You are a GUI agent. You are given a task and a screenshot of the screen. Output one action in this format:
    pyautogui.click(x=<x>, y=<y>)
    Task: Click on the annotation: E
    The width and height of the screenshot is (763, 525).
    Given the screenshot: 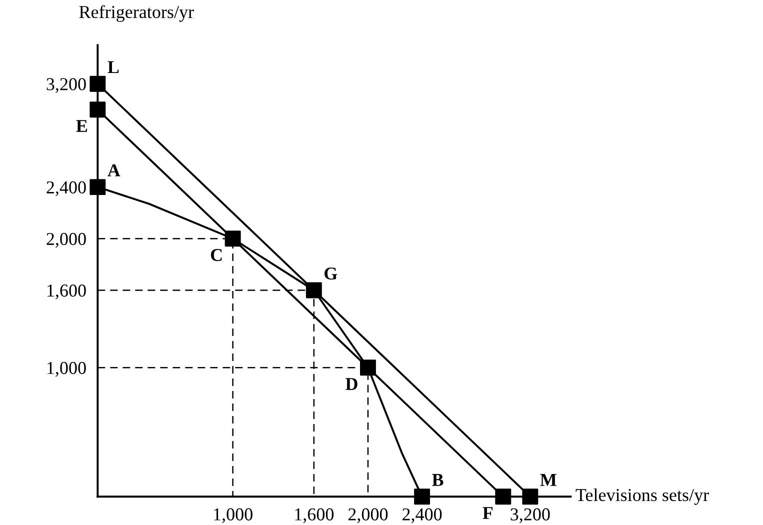 What is the action you would take?
    pyautogui.click(x=82, y=126)
    